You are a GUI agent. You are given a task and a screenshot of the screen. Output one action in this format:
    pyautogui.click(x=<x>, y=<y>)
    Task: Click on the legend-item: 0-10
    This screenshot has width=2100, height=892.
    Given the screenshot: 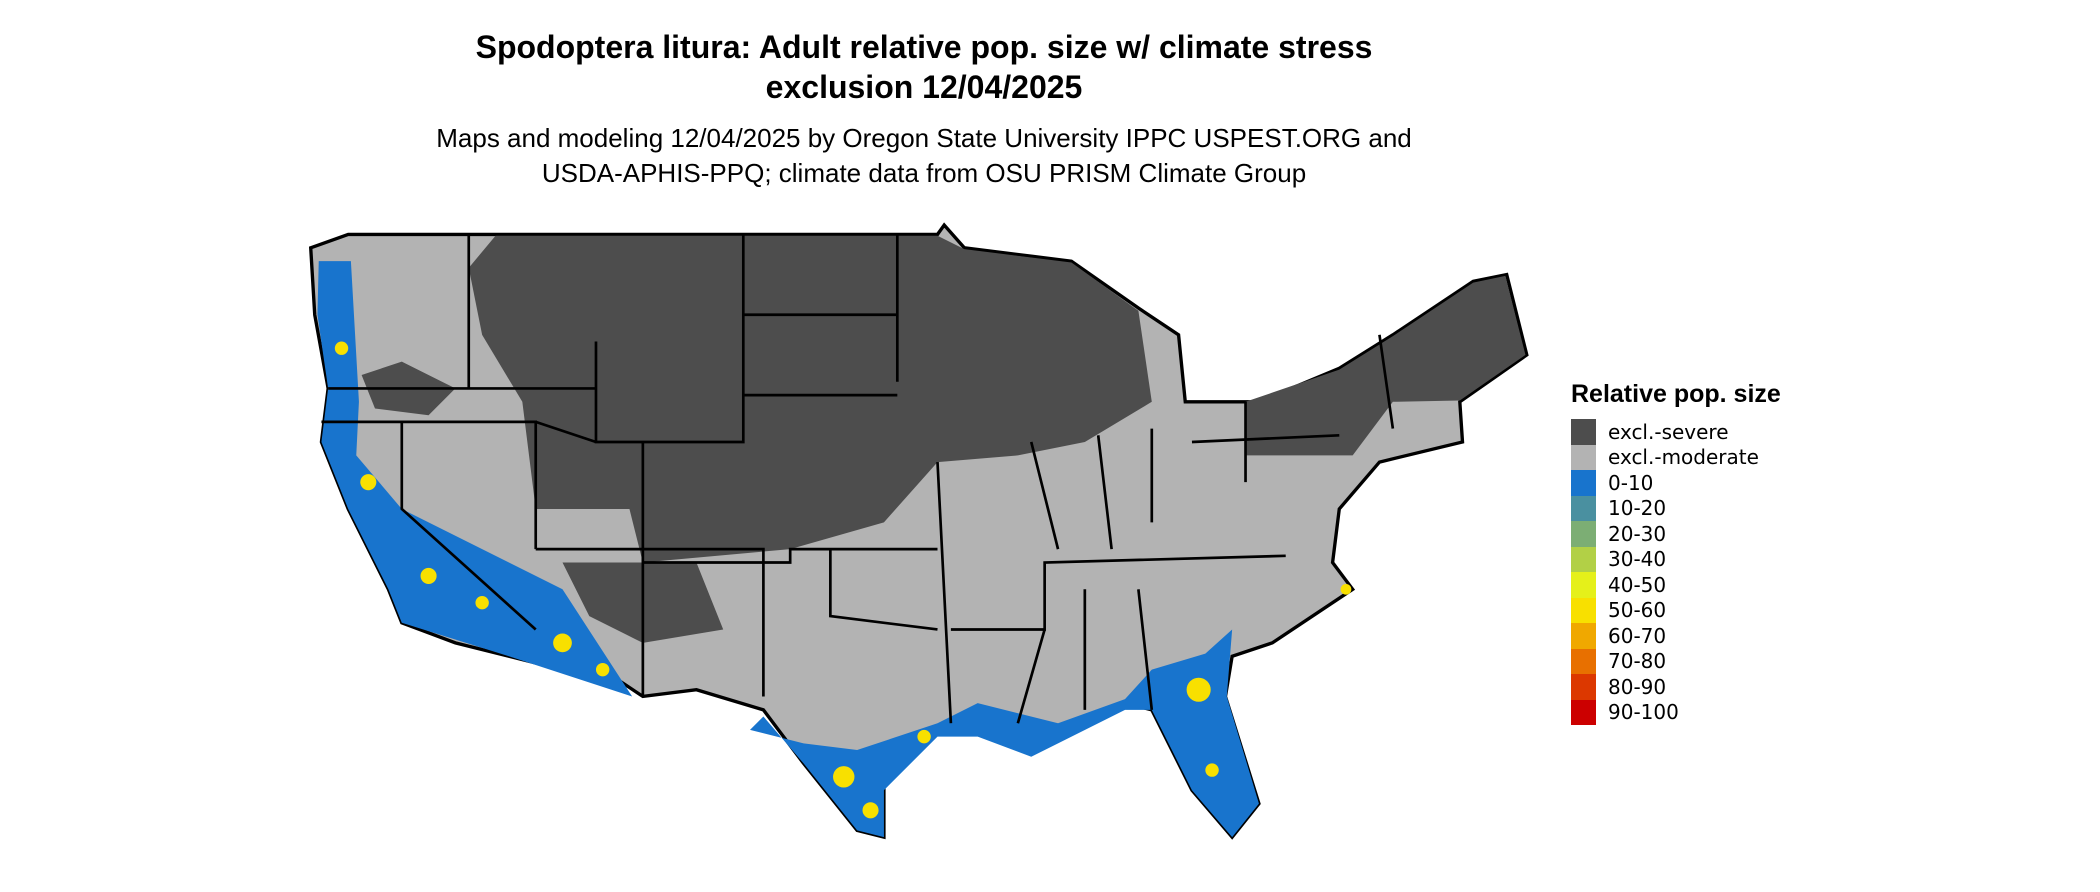 What is the action you would take?
    pyautogui.click(x=1676, y=483)
    